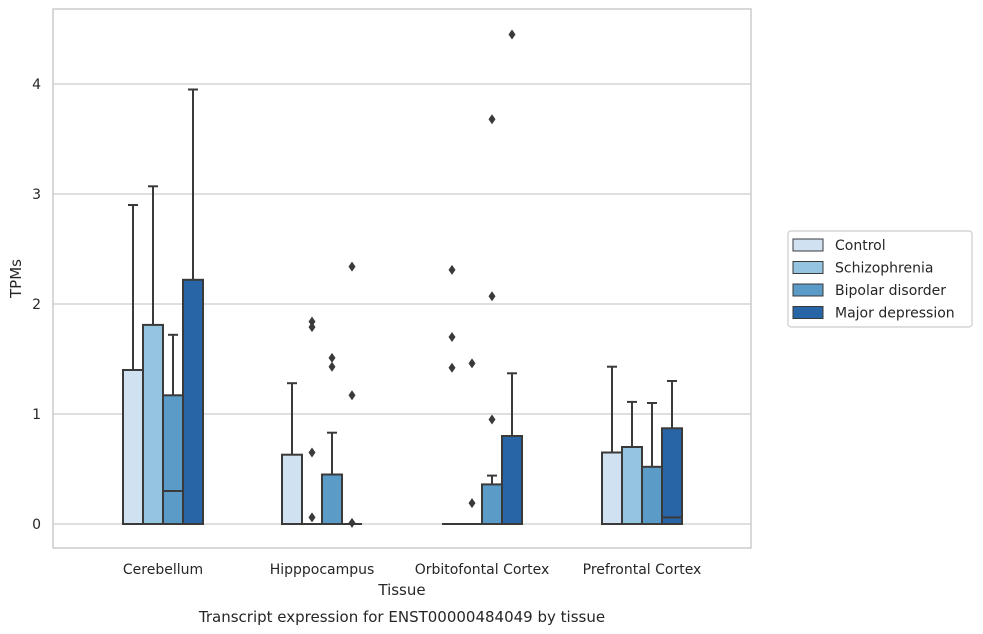  Describe the element at coordinates (890, 291) in the screenshot. I see `legend-label: Bipolar disorder` at that location.